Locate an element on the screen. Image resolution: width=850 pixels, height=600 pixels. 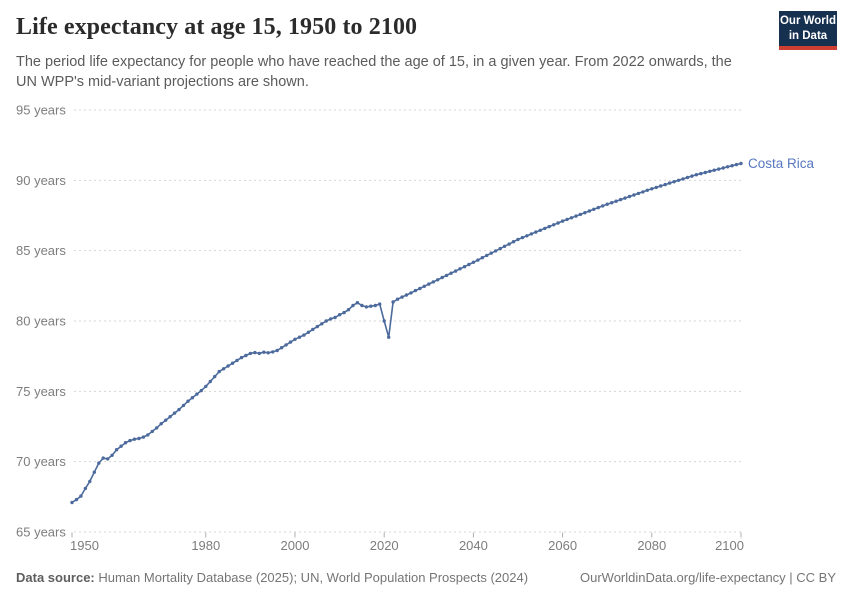
page-title: Life expectancy at age 15, 1950 to 2100 is located at coordinates (217, 27).